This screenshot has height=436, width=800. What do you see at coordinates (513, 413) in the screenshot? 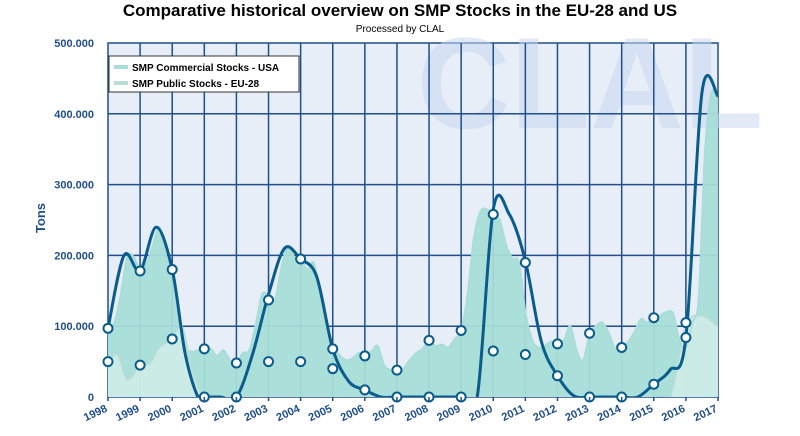
I see `x-tick-label-13: 2011` at bounding box center [513, 413].